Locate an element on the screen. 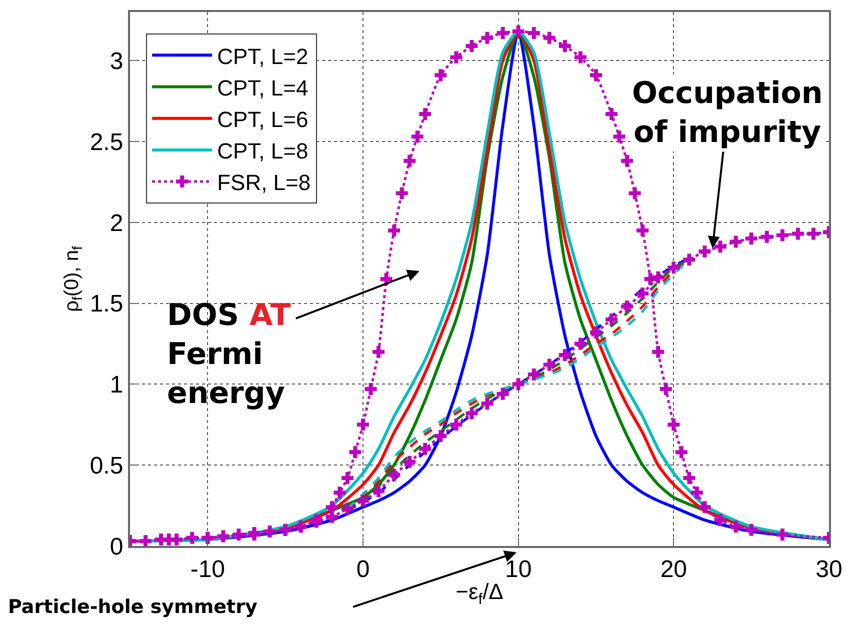 The height and width of the screenshot is (631, 852). y-tick-label: 3 is located at coordinates (117, 61).